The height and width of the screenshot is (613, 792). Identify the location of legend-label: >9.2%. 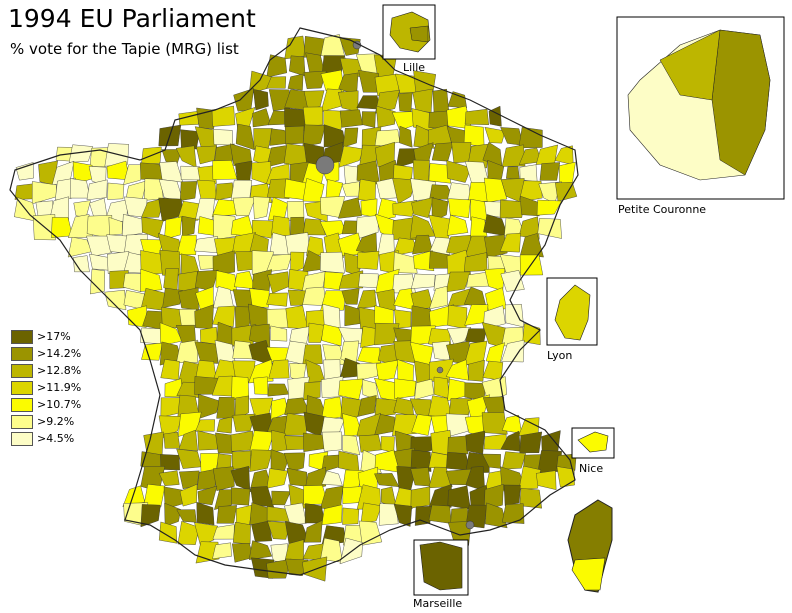
(56, 421).